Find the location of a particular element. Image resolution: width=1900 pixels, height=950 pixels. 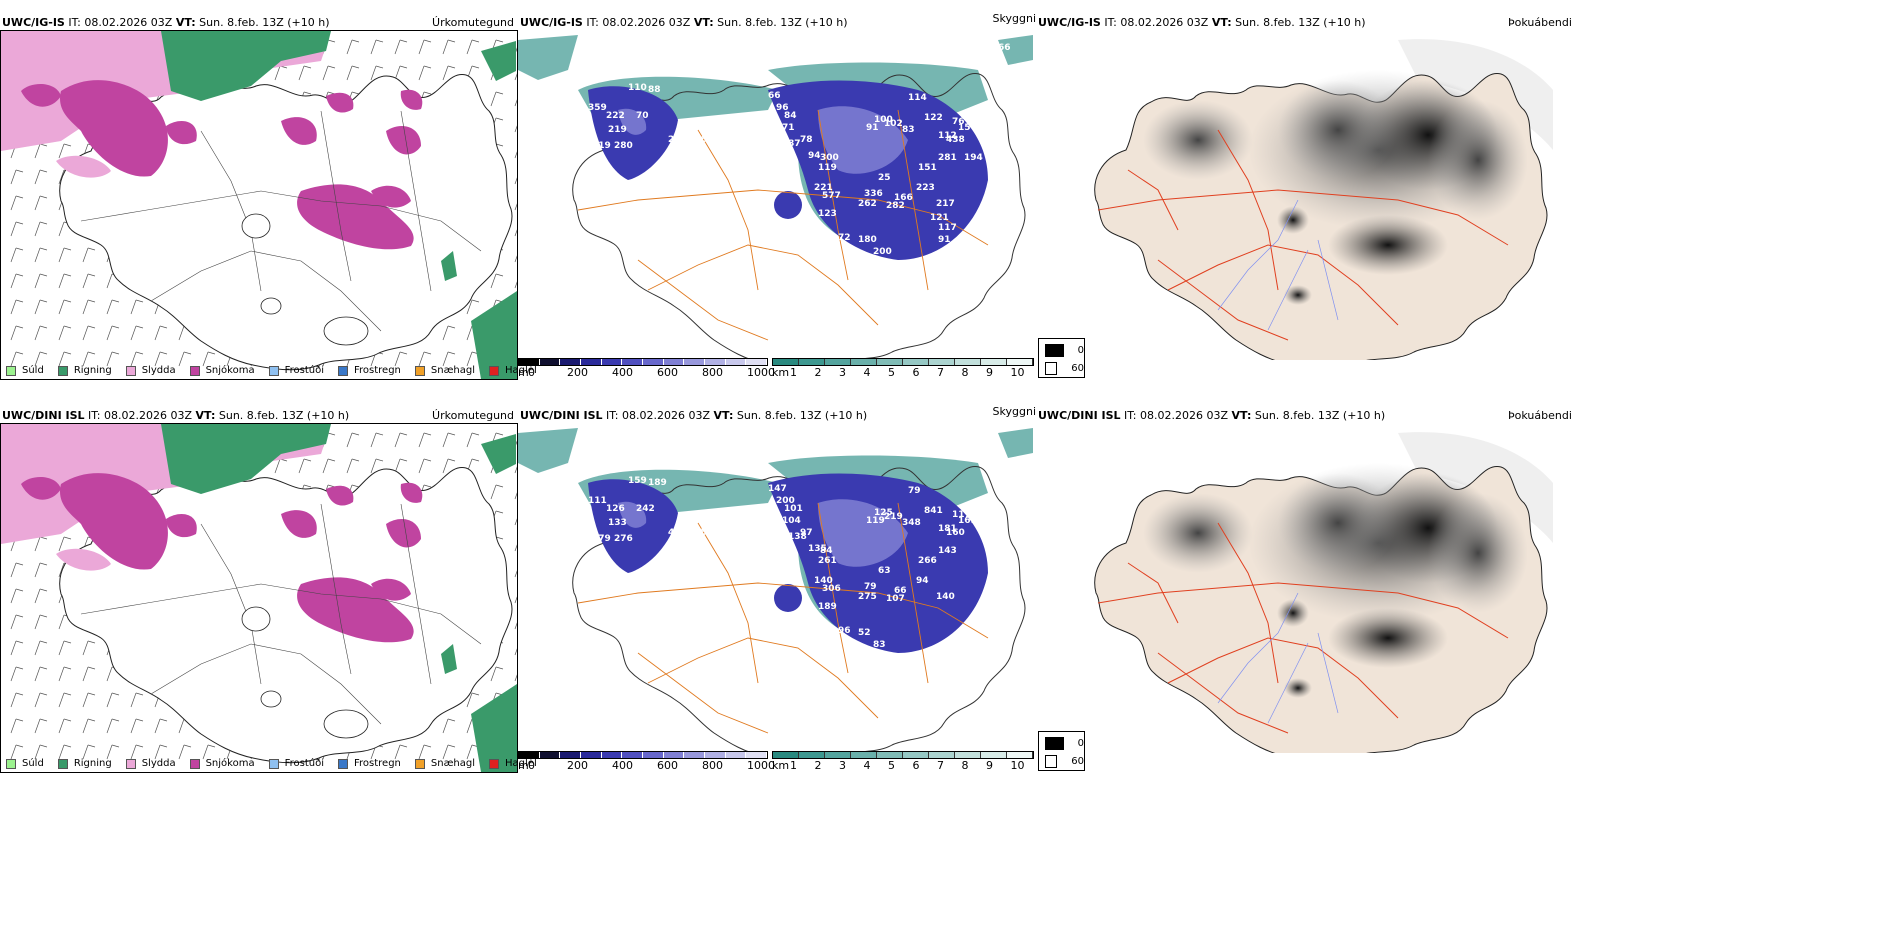

cloudbase-value: 172 is located at coordinates (657, 566).